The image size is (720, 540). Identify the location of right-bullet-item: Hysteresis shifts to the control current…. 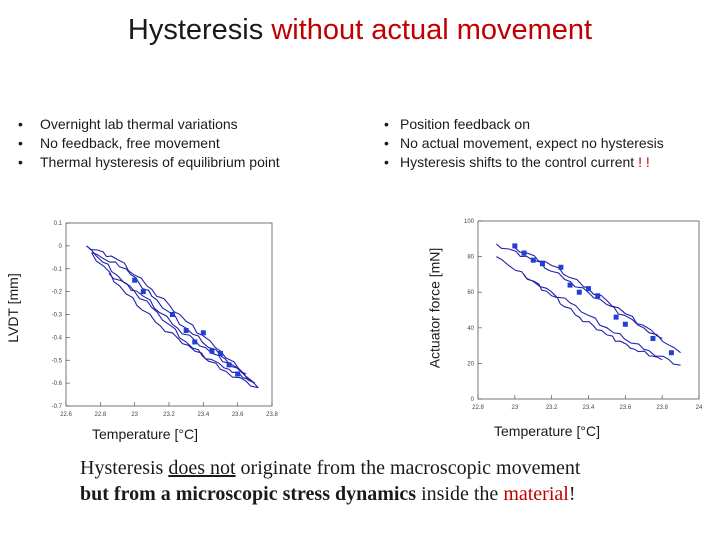
(551, 162).